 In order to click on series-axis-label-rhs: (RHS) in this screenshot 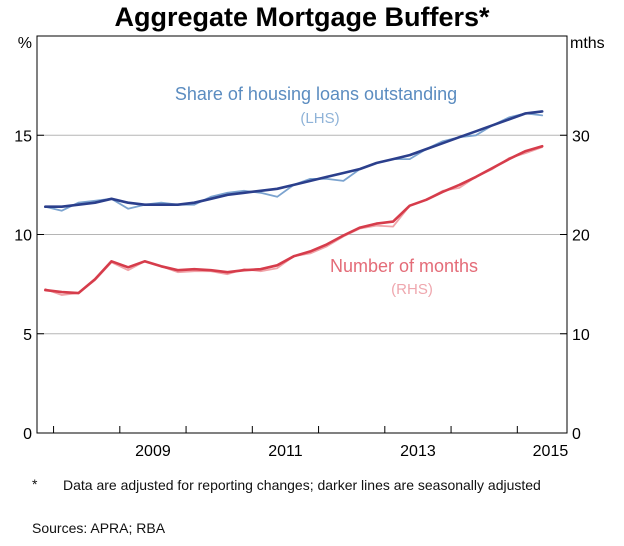, I will do `click(412, 289)`.